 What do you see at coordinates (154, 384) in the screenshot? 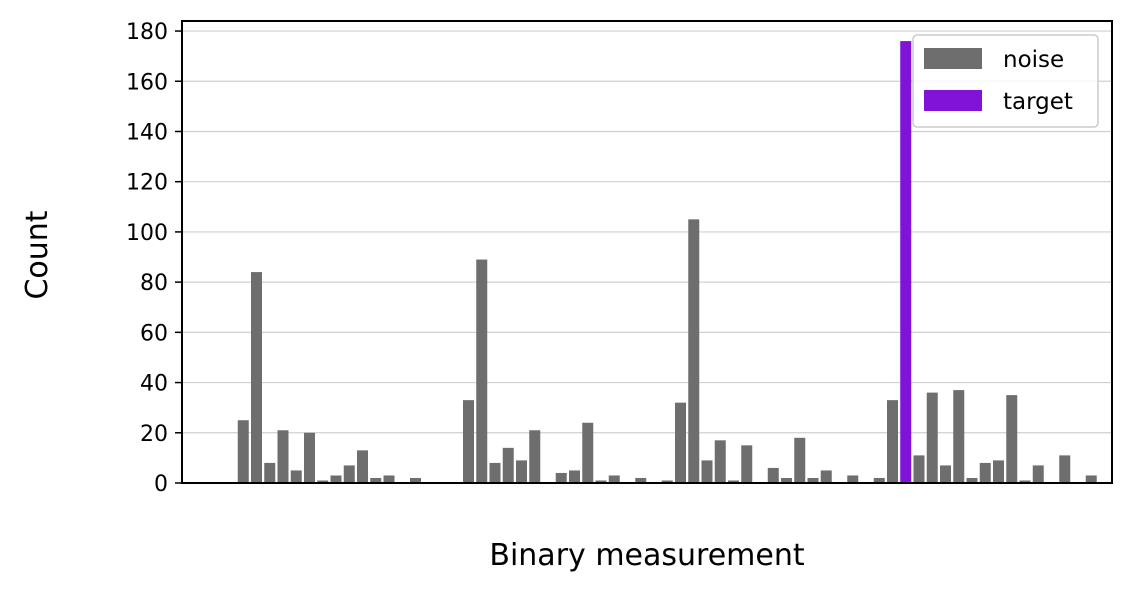
I see `y-tick-label: 40` at bounding box center [154, 384].